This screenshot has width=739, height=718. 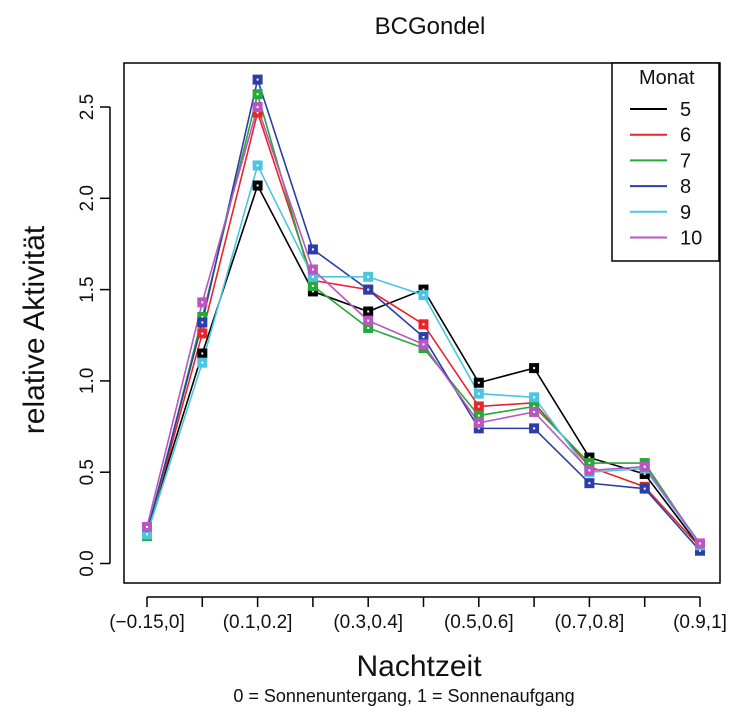 I want to click on legend-title: Monat, so click(x=667, y=78).